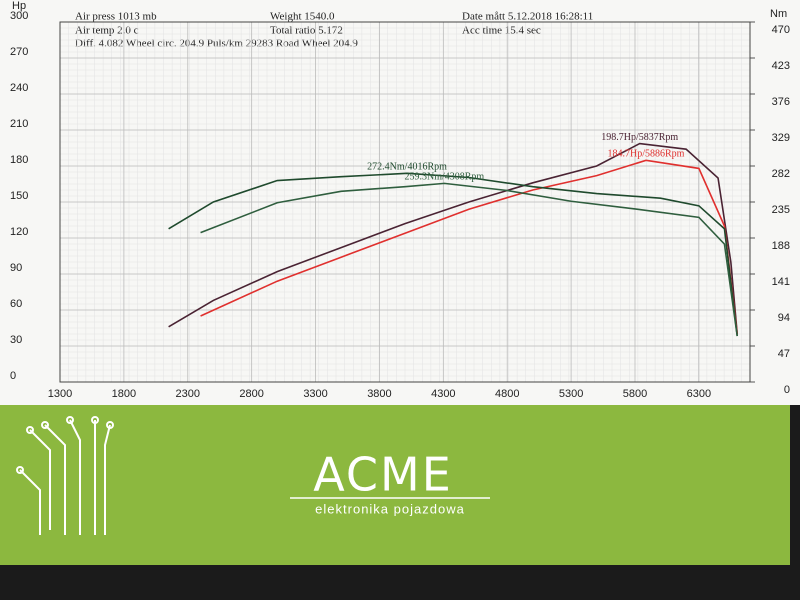 The image size is (800, 600). I want to click on y-tick-label: 60, so click(16, 304).